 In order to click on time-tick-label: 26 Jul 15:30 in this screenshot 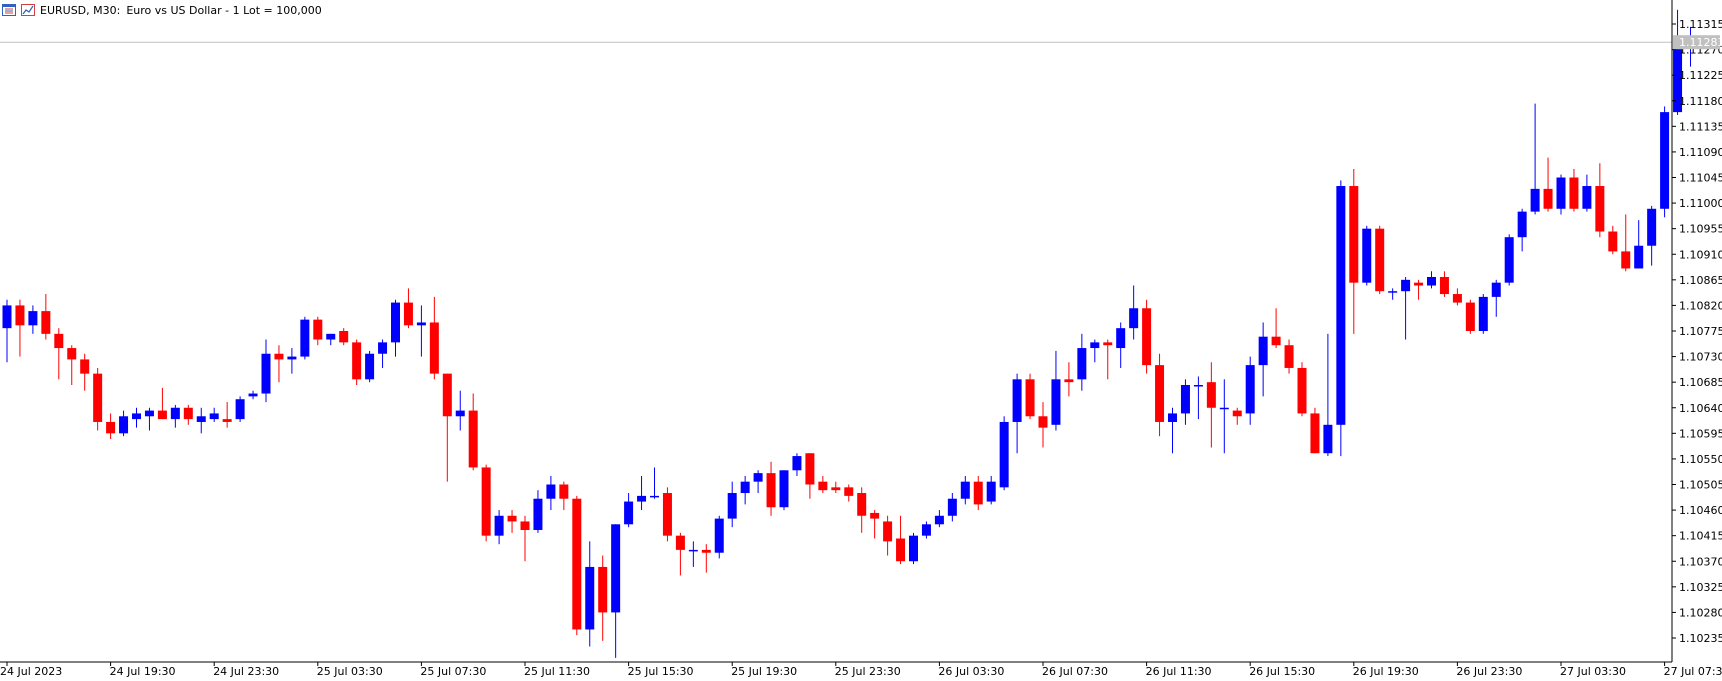, I will do `click(1282, 671)`.